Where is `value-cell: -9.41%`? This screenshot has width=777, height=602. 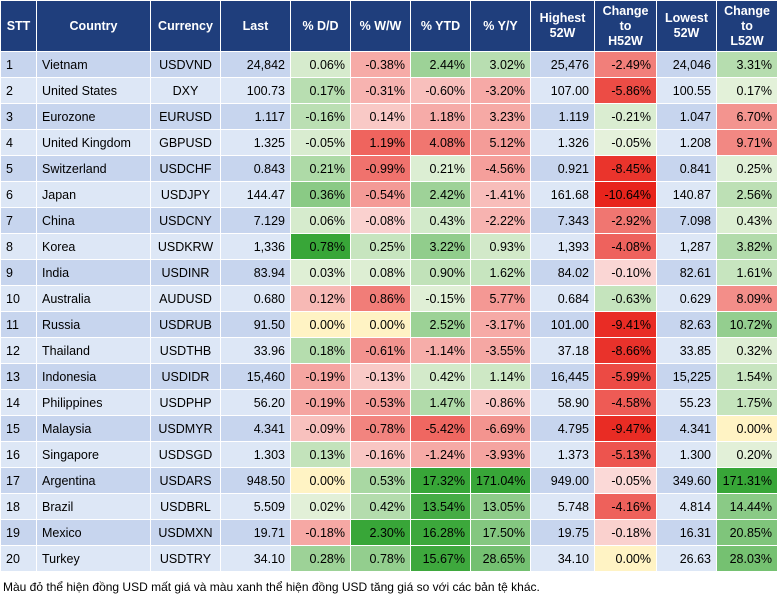
value-cell: -9.41% is located at coordinates (625, 324).